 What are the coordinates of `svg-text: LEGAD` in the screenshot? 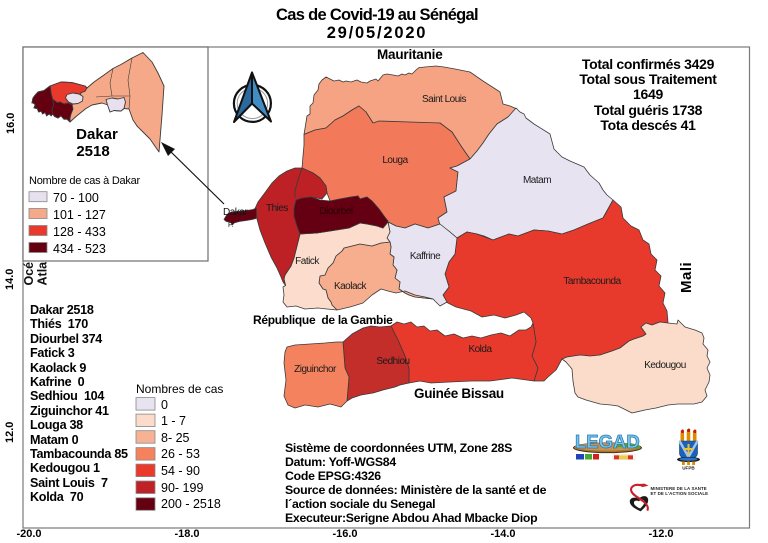 It's located at (607, 441).